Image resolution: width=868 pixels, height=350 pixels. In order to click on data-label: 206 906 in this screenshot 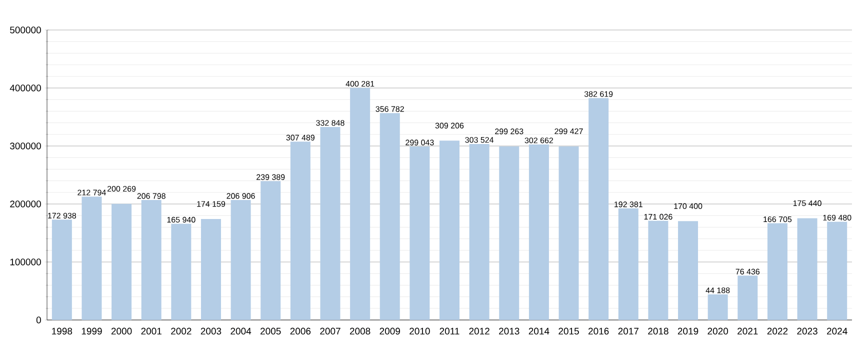, I will do `click(240, 196)`.